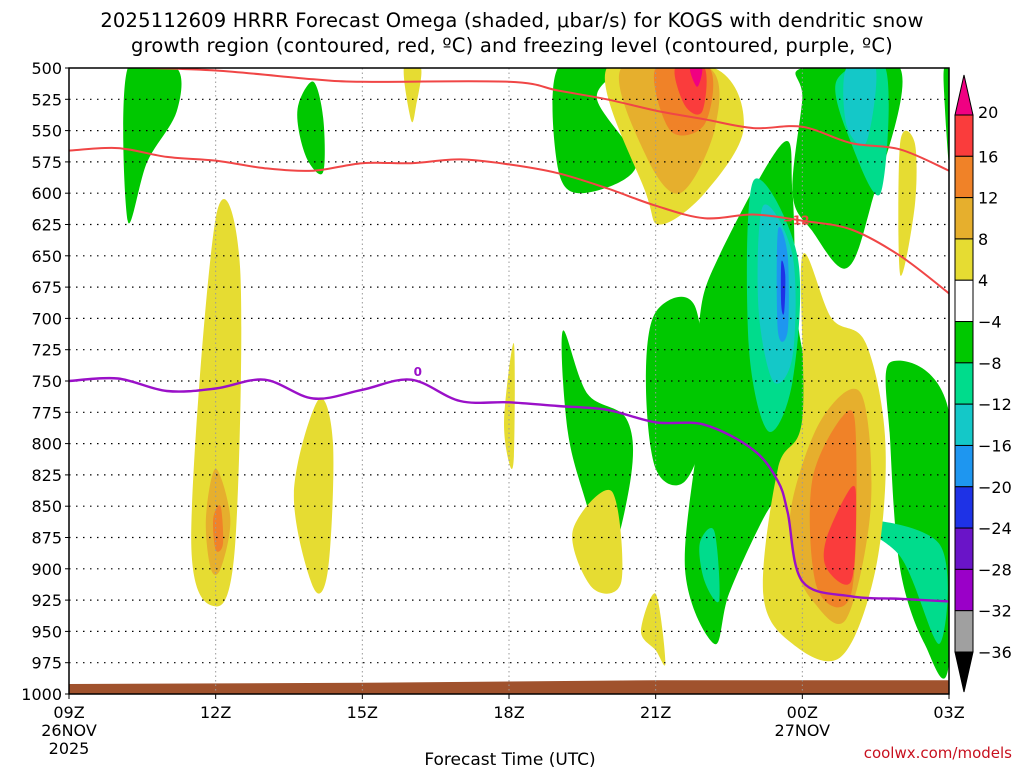 The width and height of the screenshot is (1024, 768). Describe the element at coordinates (46, 475) in the screenshot. I see `y-tick-label-825: 825` at that location.